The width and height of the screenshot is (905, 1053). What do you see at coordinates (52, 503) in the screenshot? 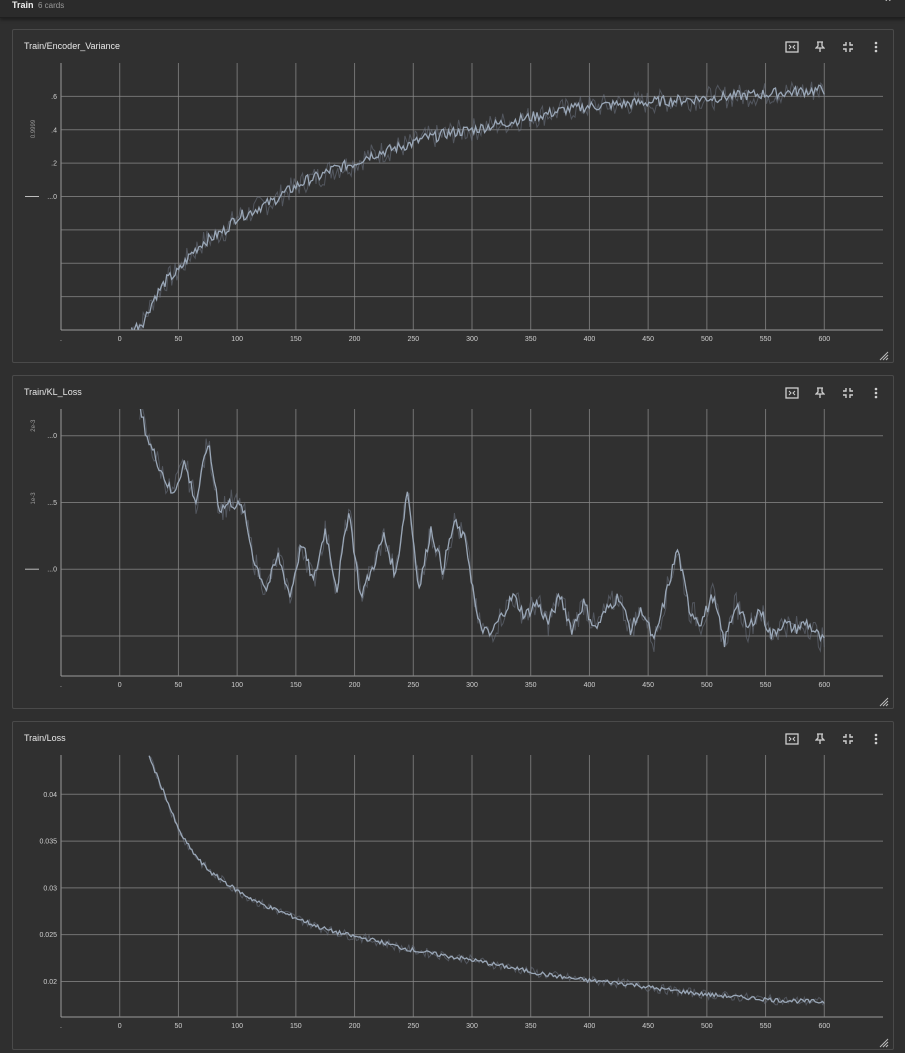
I see `y-tick-label: ...5` at bounding box center [52, 503].